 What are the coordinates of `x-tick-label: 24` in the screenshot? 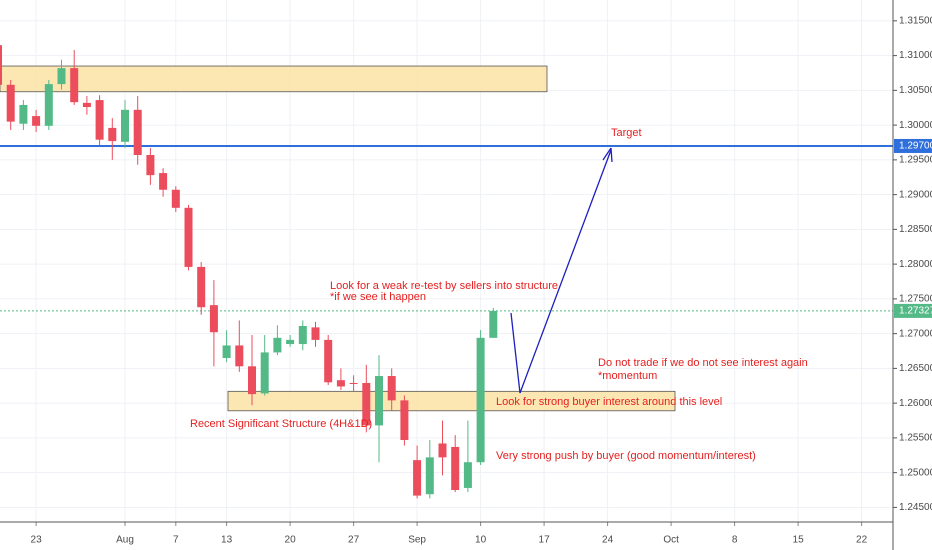 It's located at (608, 540).